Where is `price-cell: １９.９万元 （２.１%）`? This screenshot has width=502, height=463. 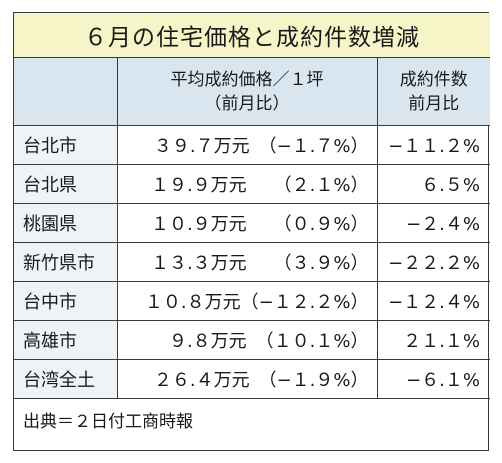
price-cell: １９.９万元 （２.１%） is located at coordinates (247, 184).